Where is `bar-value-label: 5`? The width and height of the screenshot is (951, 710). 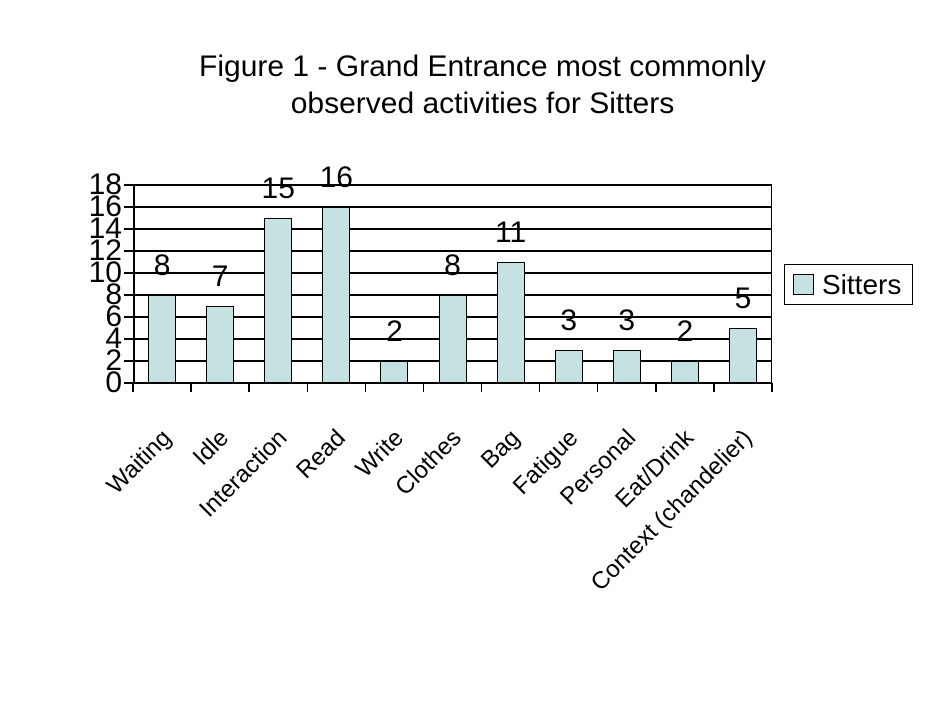 bar-value-label: 5 is located at coordinates (743, 298).